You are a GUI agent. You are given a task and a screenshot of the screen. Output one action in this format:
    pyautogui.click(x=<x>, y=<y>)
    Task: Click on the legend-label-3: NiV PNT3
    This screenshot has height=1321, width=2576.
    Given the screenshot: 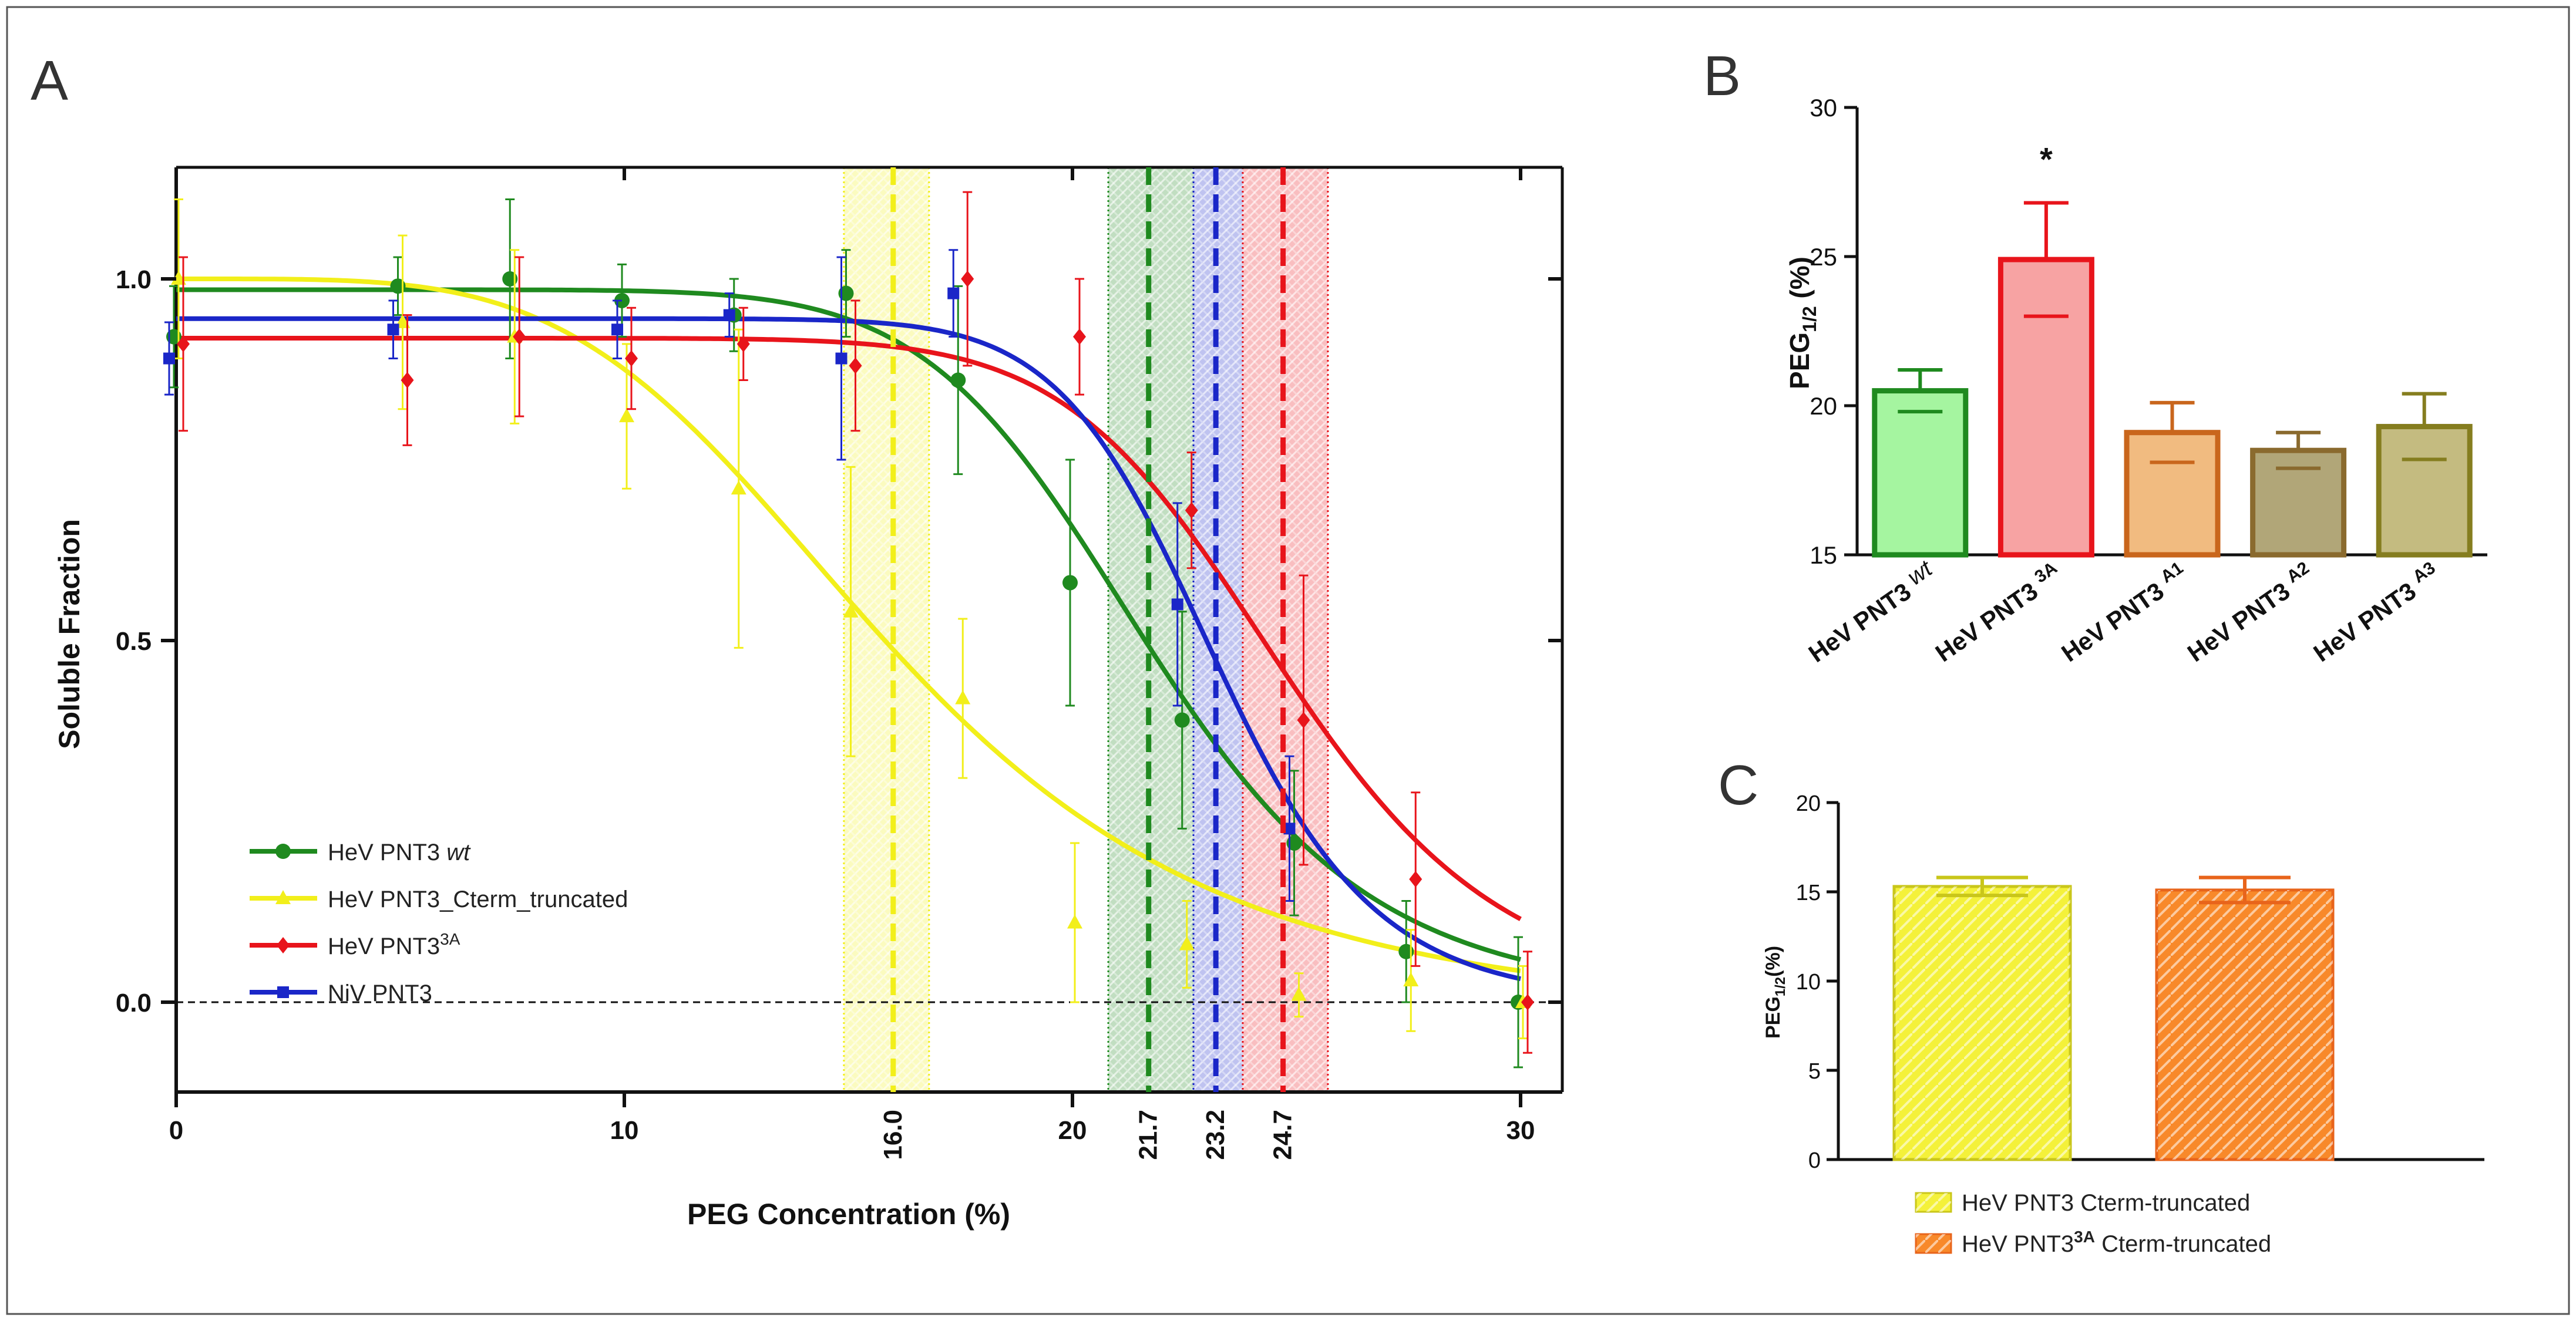 What is the action you would take?
    pyautogui.click(x=380, y=993)
    